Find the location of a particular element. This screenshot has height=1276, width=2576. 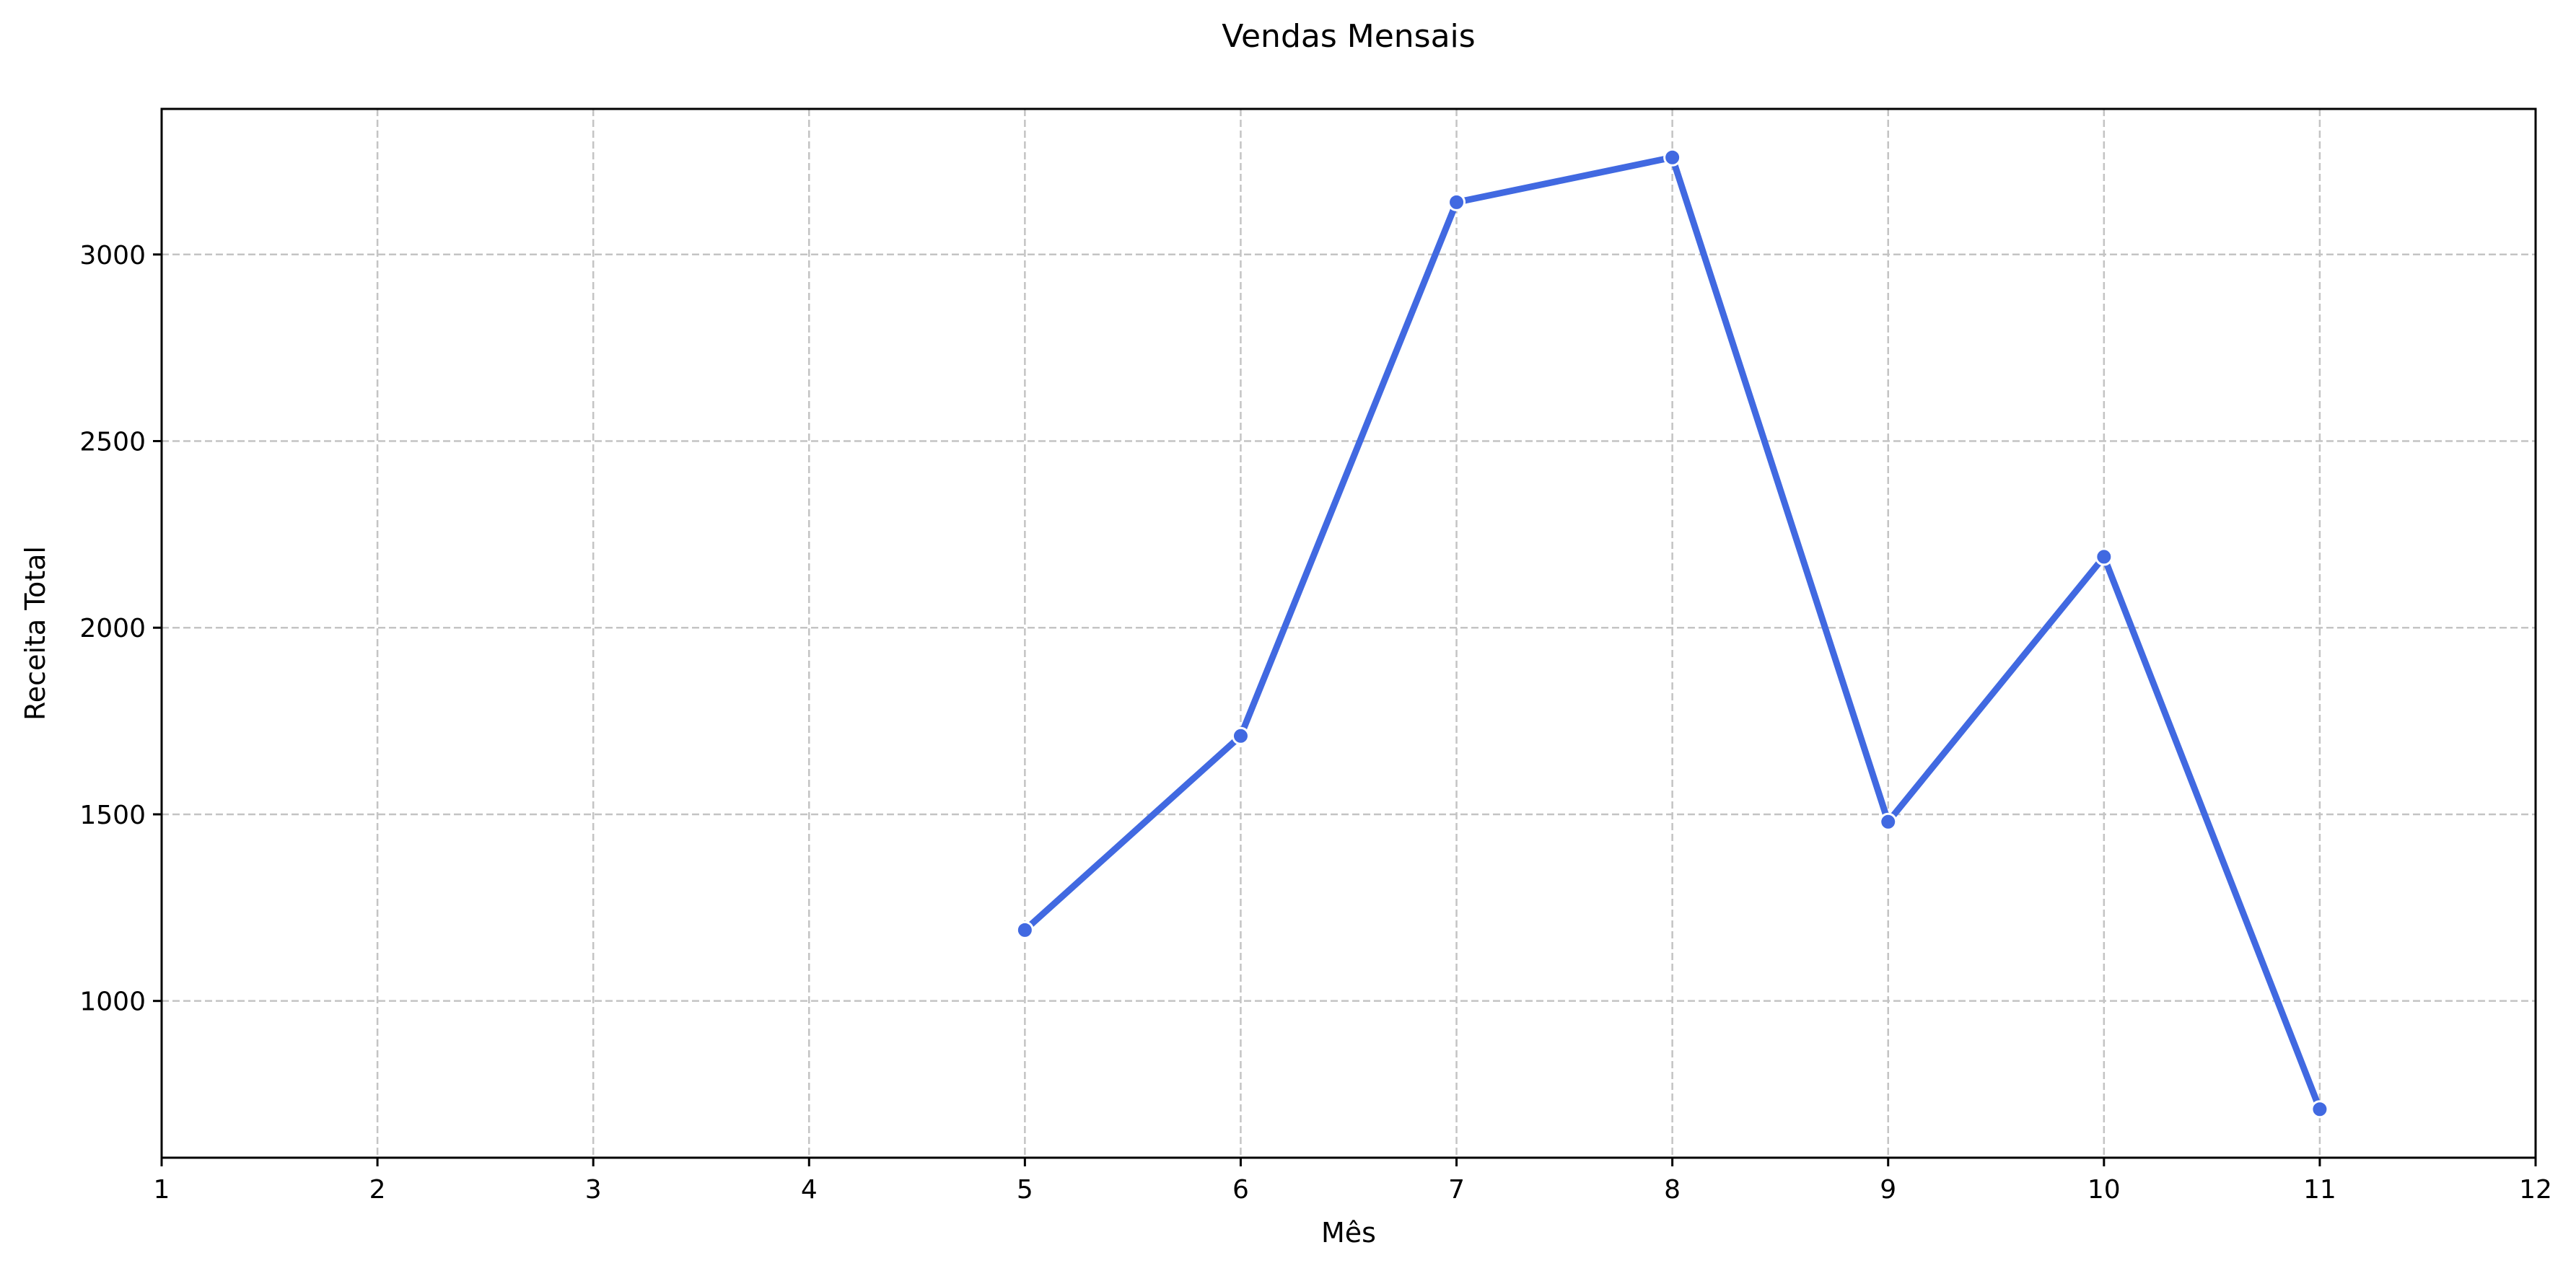

x-tick-label: 12 is located at coordinates (2535, 1190).